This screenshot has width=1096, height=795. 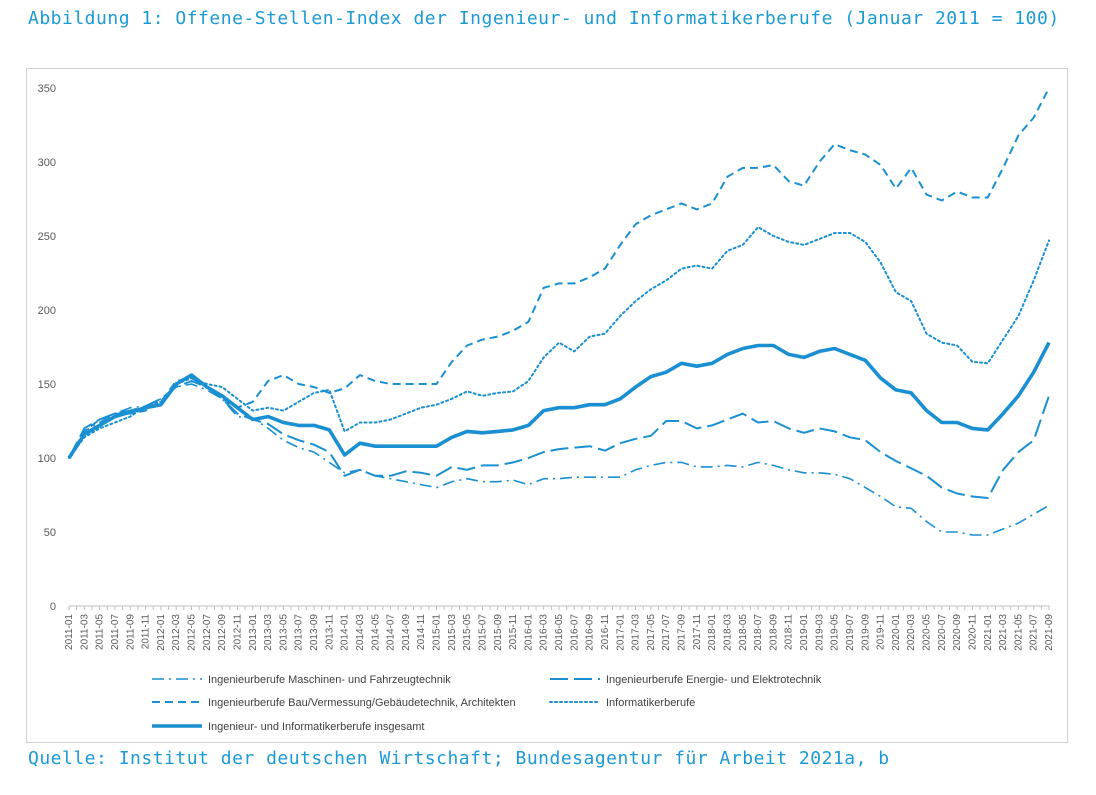 I want to click on x-tick-label: 2012-01, so click(x=161, y=632).